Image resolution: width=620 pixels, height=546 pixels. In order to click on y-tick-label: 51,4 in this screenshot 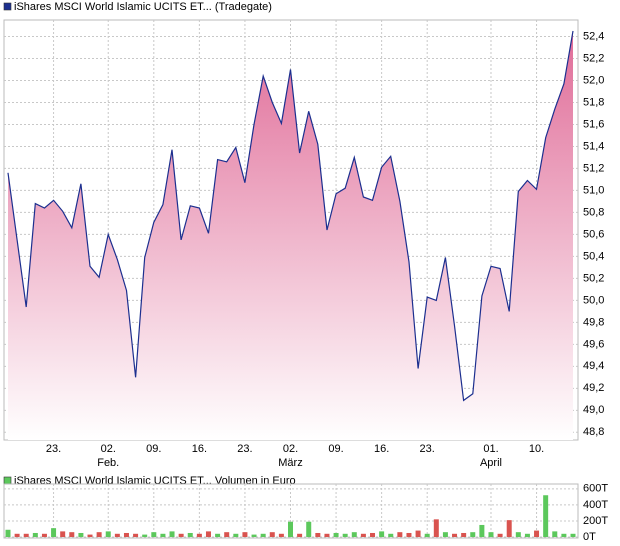, I will do `click(593, 146)`.